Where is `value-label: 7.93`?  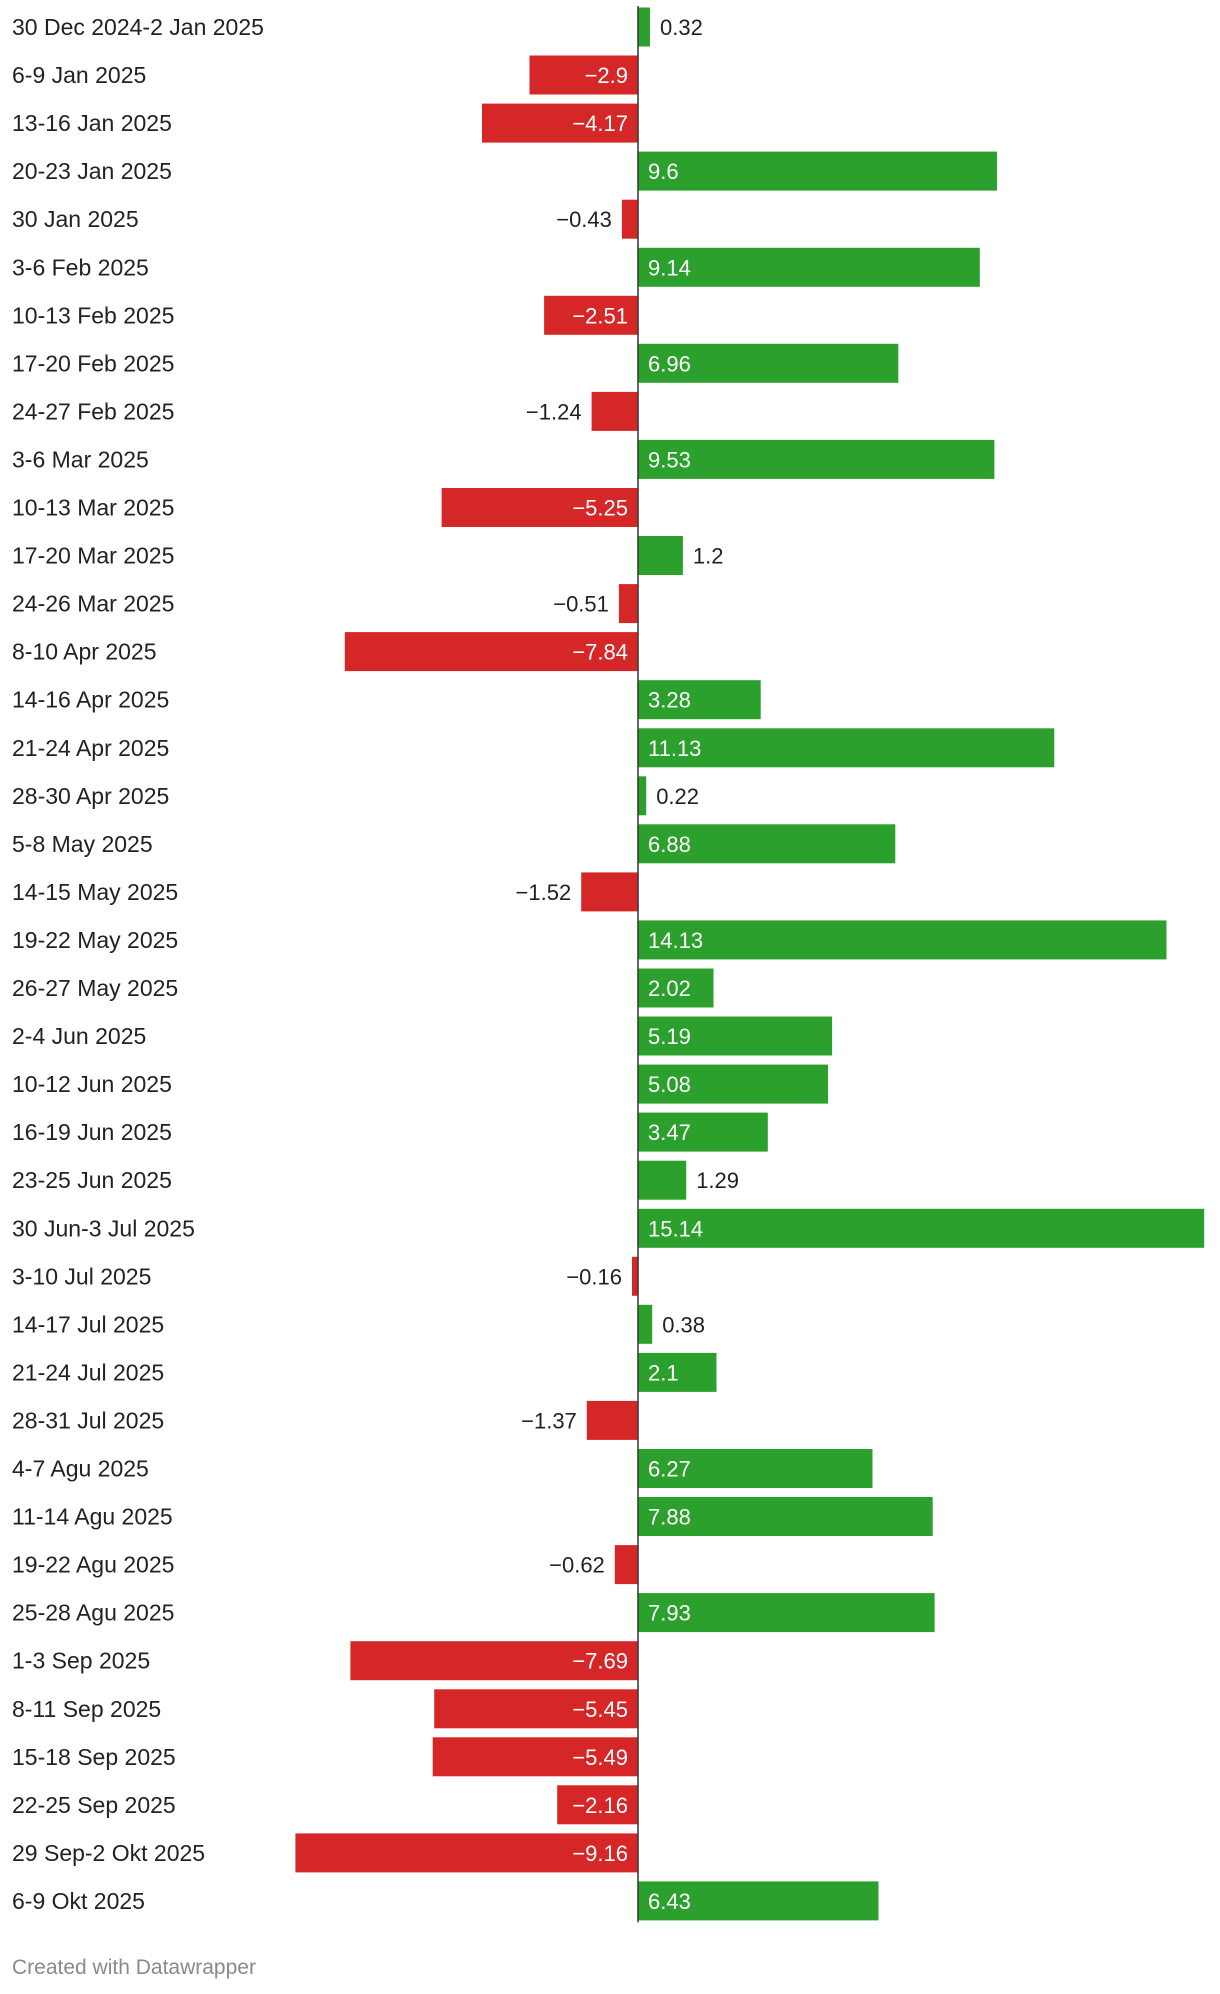
value-label: 7.93 is located at coordinates (669, 1613).